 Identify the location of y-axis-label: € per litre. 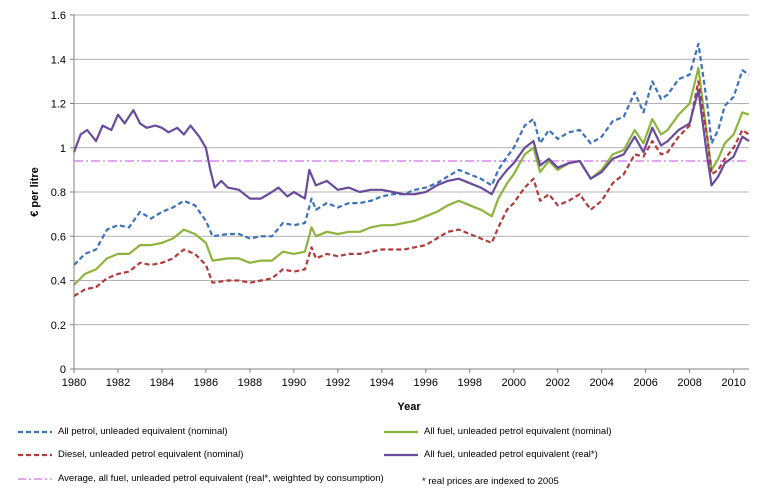
(35, 192).